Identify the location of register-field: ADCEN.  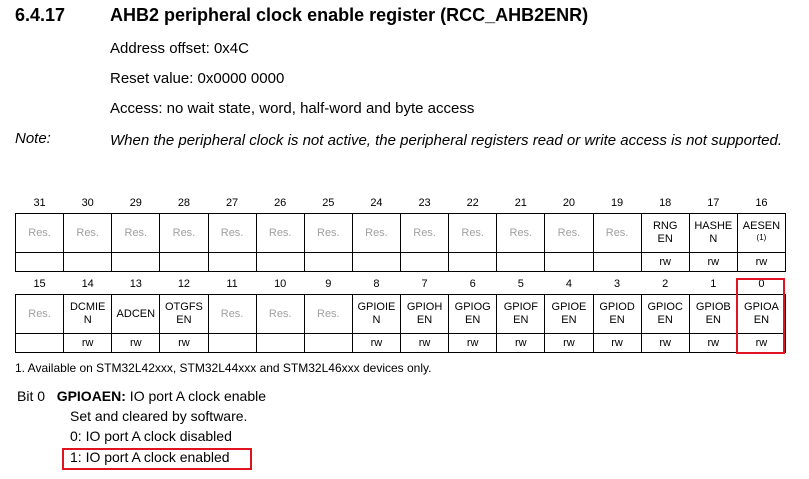
(136, 314).